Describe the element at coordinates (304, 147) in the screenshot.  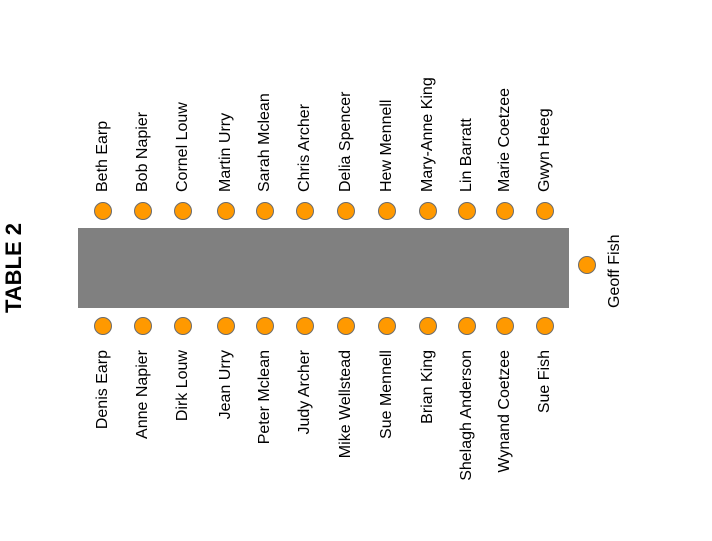
I see `seat-name: Chris Archer` at that location.